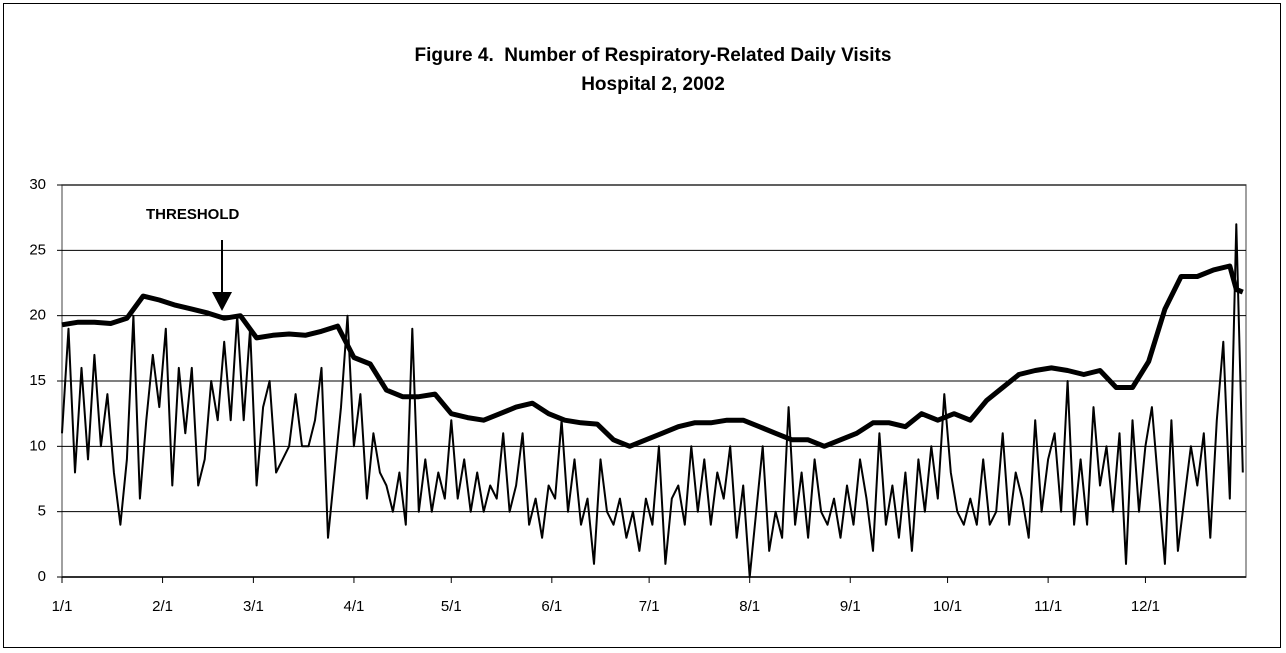 This screenshot has height=653, width=1286. What do you see at coordinates (749, 606) in the screenshot?
I see `x-tick-label: 8/1` at bounding box center [749, 606].